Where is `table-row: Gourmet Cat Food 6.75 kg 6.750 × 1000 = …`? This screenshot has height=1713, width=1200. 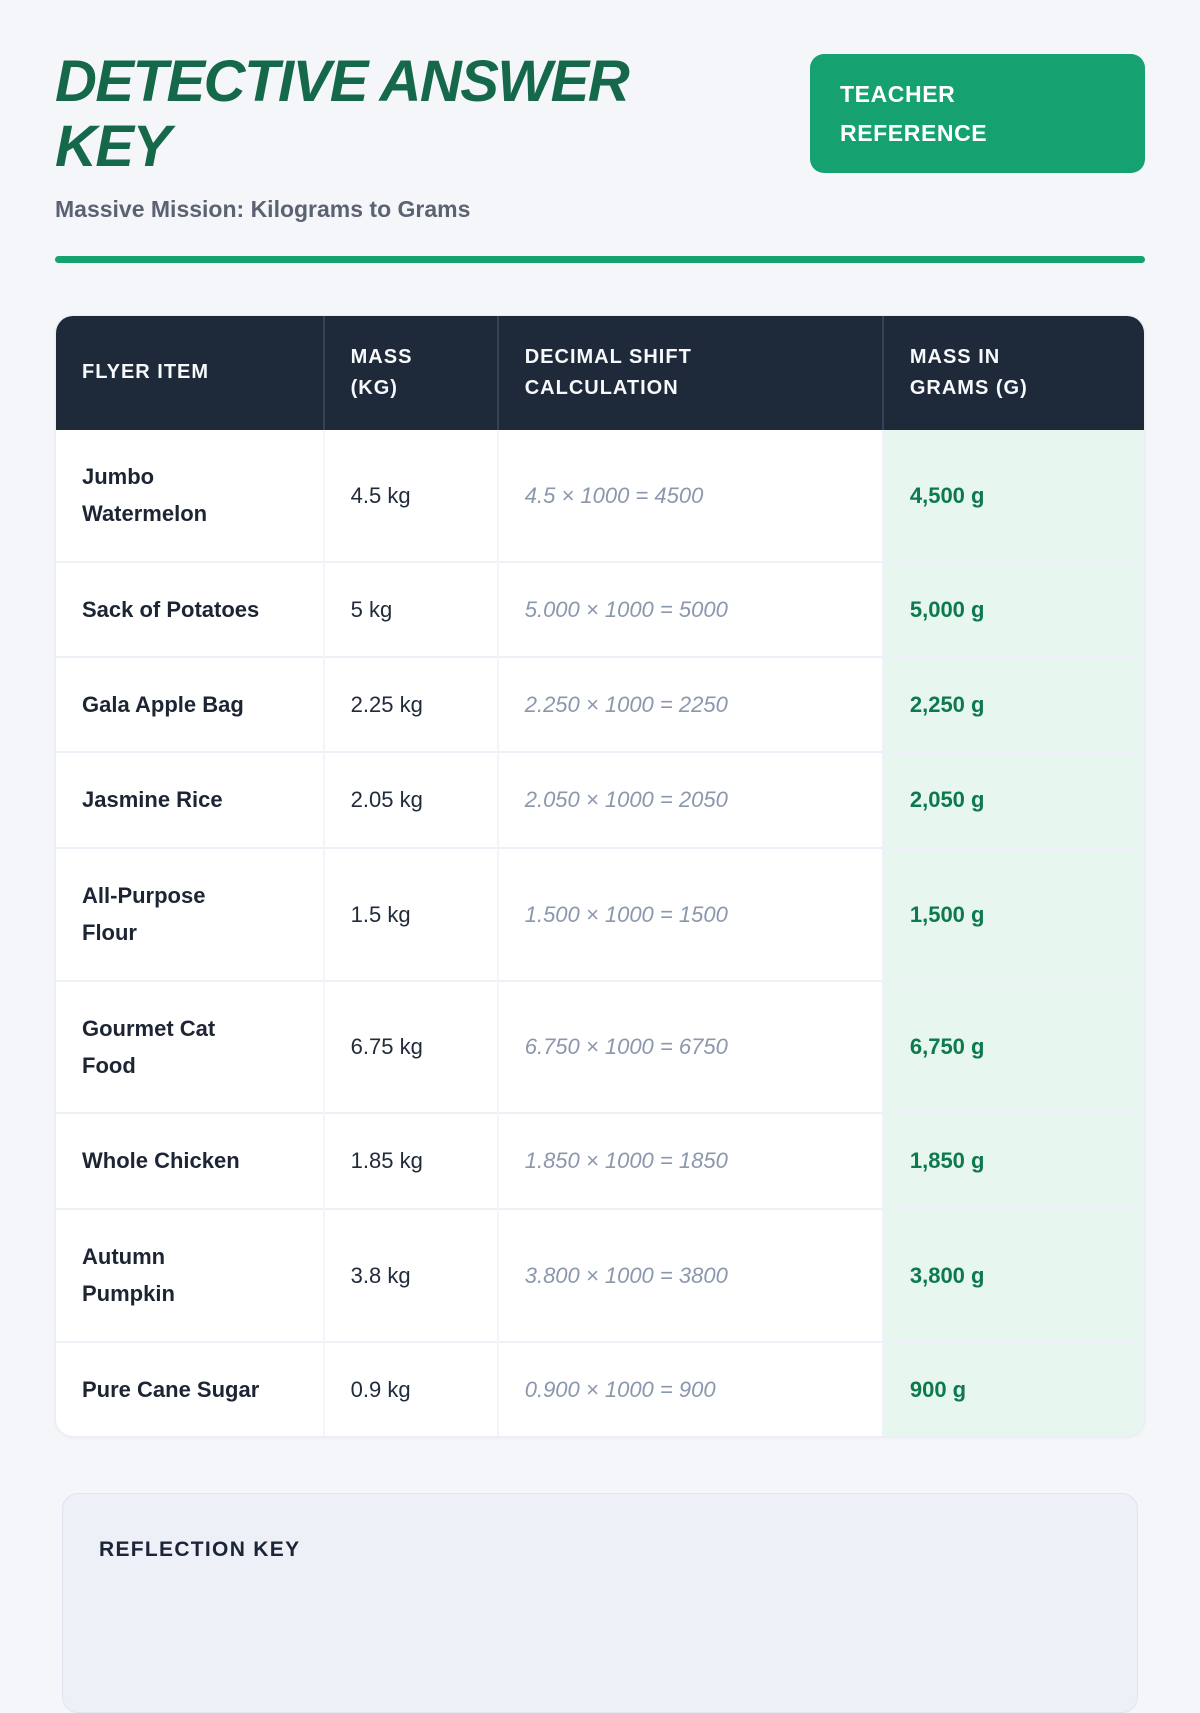
table-row: Gourmet Cat Food 6.75 kg 6.750 × 1000 = … is located at coordinates (600, 1046).